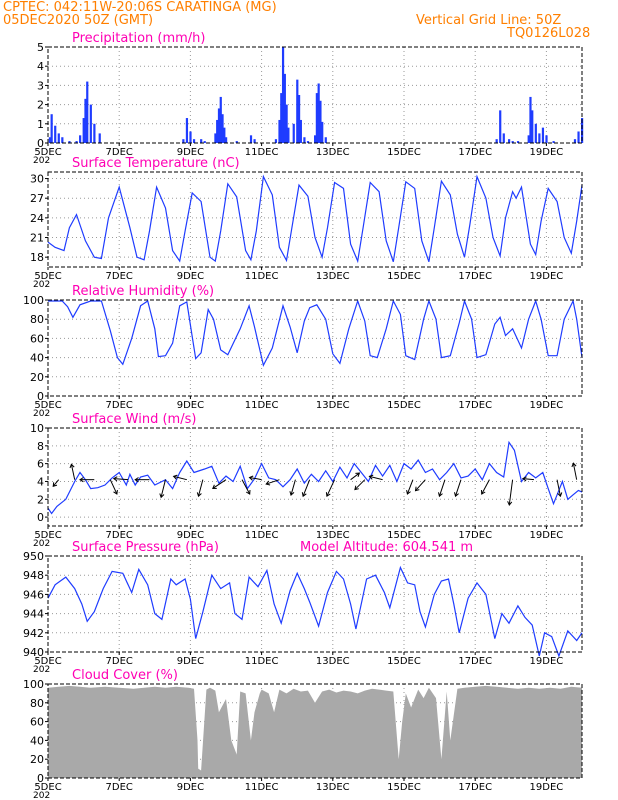 This screenshot has width=618, height=800. Describe the element at coordinates (315, 477) in the screenshot. I see `wind-series-line` at that location.